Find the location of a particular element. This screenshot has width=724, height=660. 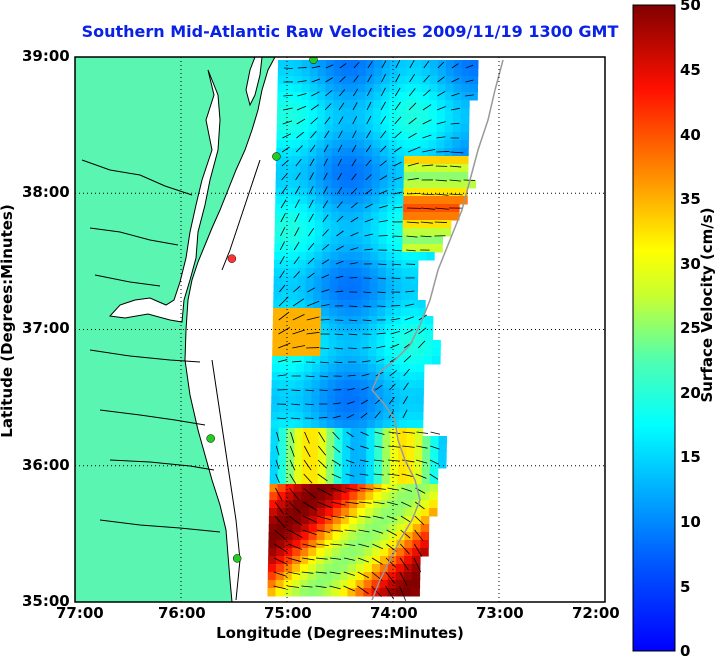

colorbar-tick-10: 10 is located at coordinates (690, 522).